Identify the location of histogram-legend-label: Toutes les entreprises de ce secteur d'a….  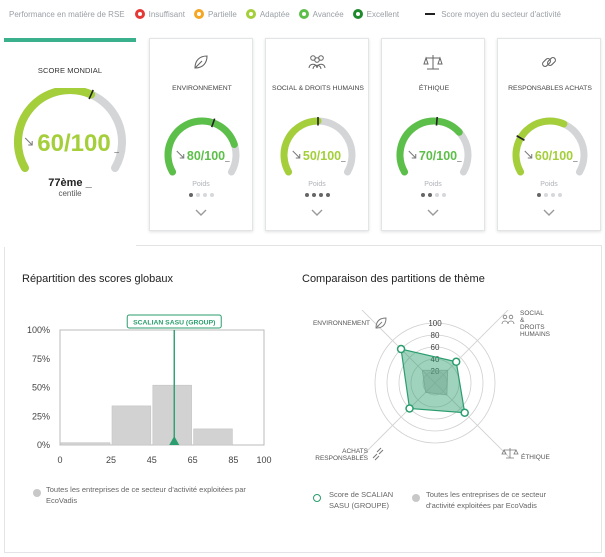
(146, 495).